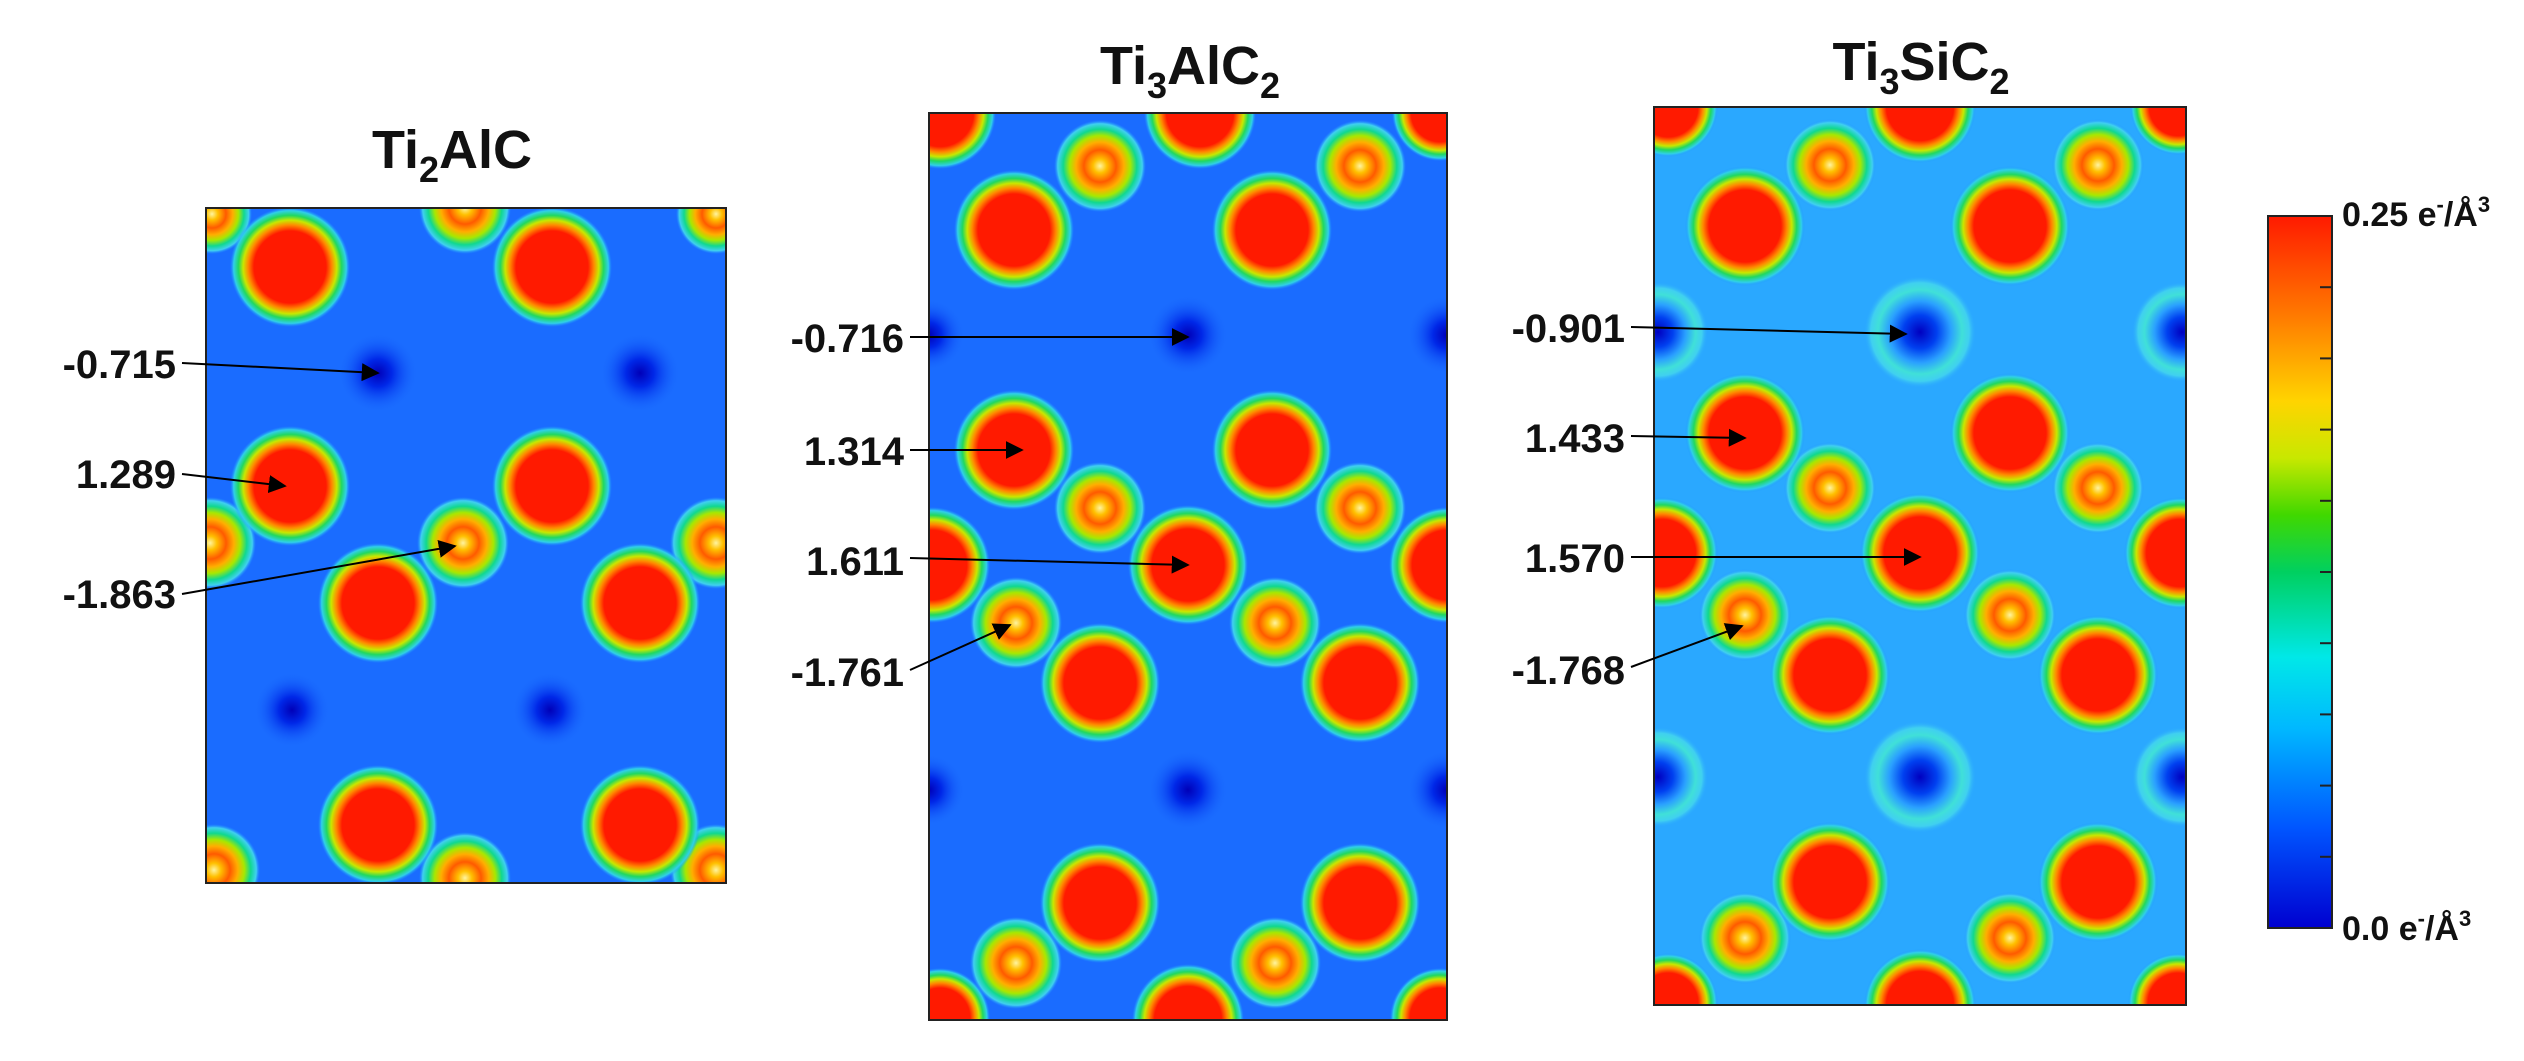 The width and height of the screenshot is (2524, 1061). What do you see at coordinates (1568, 329) in the screenshot?
I see `annotation-label: -0.901` at bounding box center [1568, 329].